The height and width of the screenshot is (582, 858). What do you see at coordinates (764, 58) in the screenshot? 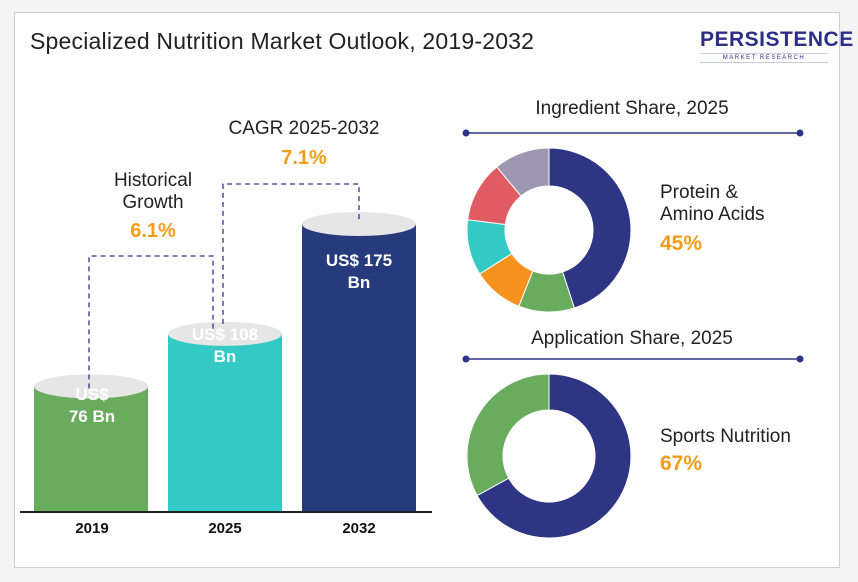
I see `logo-subtitle: MARKET RESEARCH` at bounding box center [764, 58].